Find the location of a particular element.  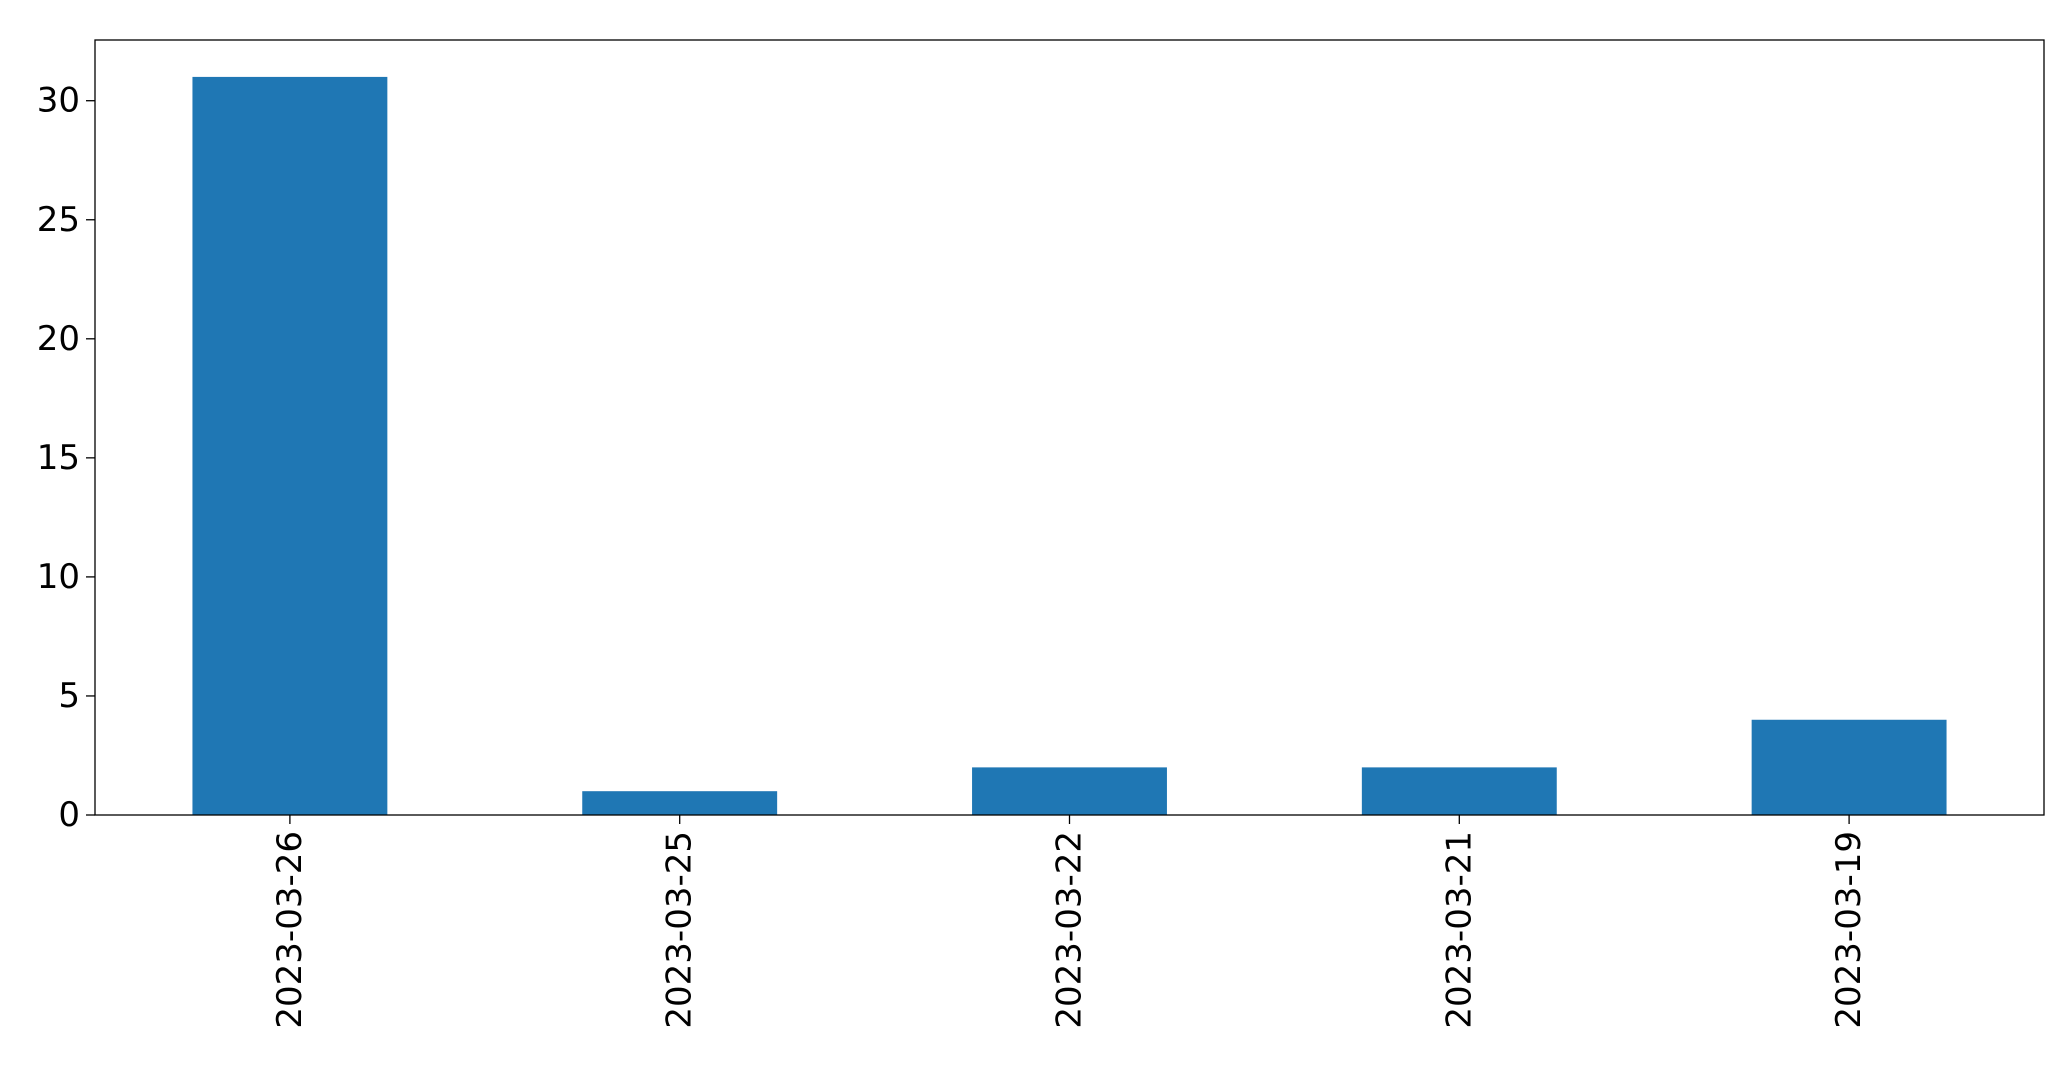

x-tick-label: 2023-03-26 is located at coordinates (290, 930).